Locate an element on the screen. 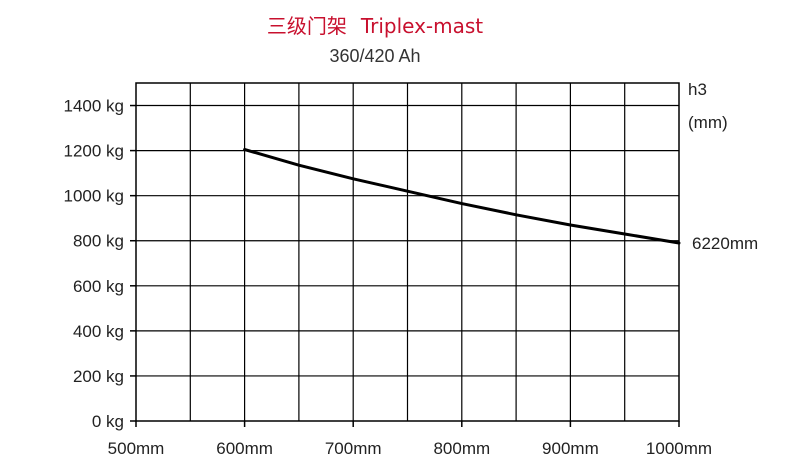  y-tick-label: 1200 kg is located at coordinates (94, 151).